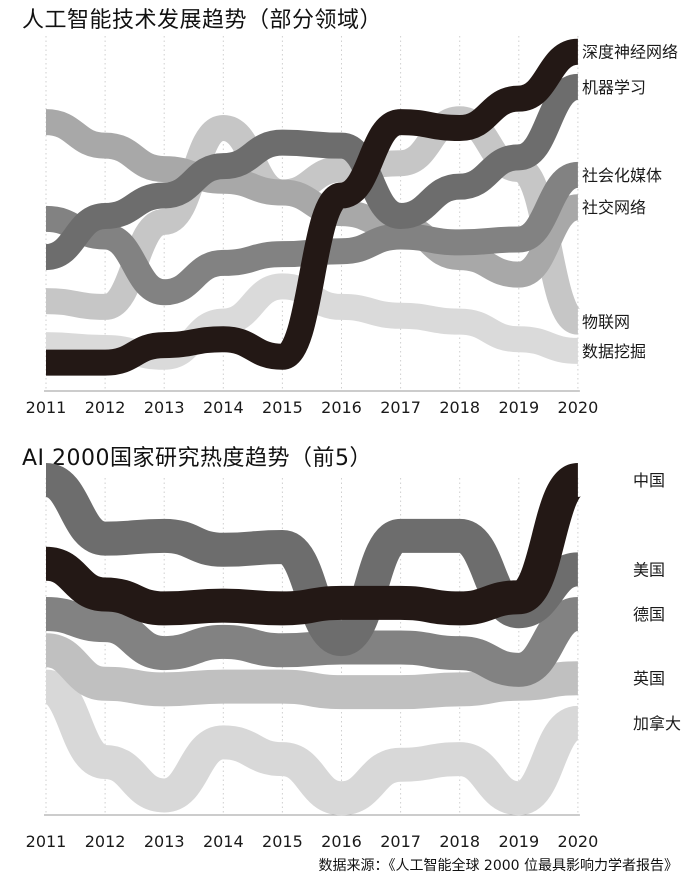 This screenshot has height=891, width=700. Describe the element at coordinates (630, 52) in the screenshot. I see `series-label: 深度神经网络` at that location.